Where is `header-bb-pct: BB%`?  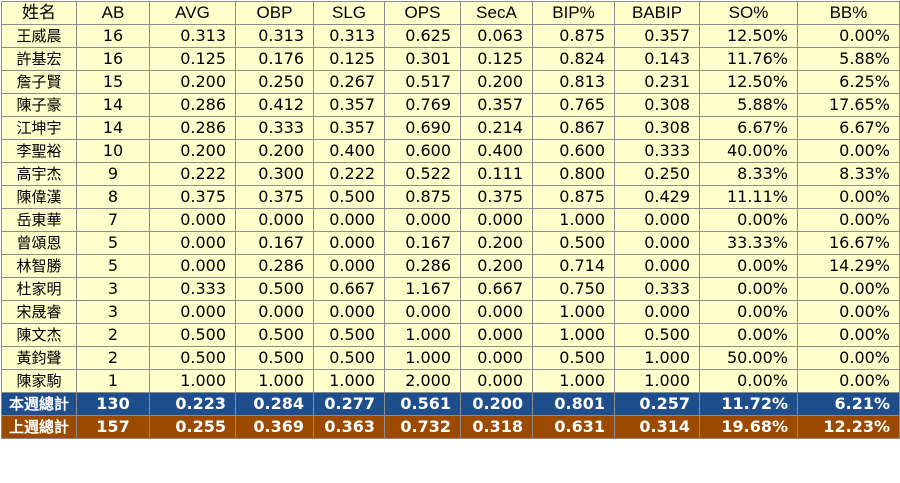 header-bb-pct: BB% is located at coordinates (848, 13).